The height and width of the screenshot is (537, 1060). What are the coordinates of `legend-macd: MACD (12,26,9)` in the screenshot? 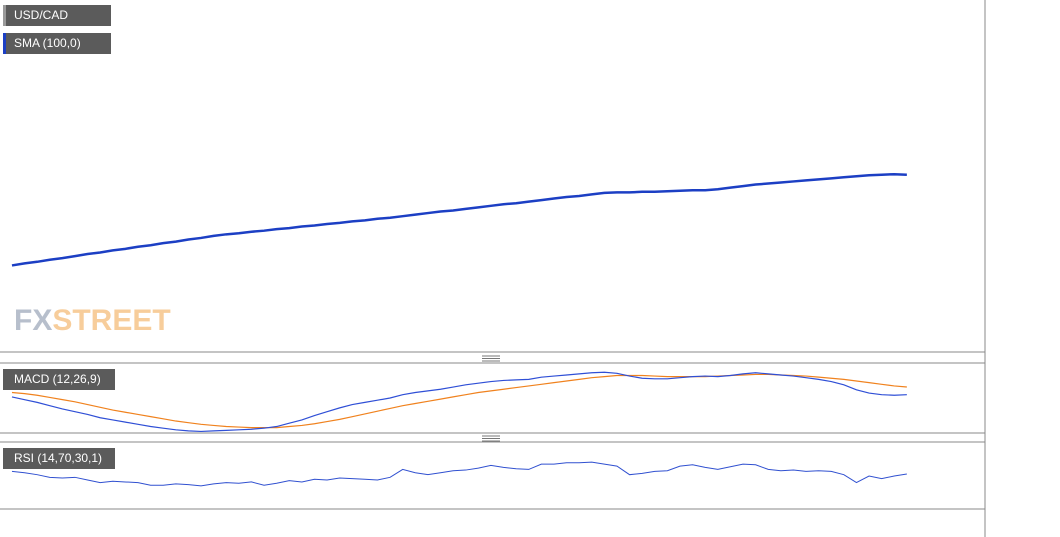 It's located at (57, 379).